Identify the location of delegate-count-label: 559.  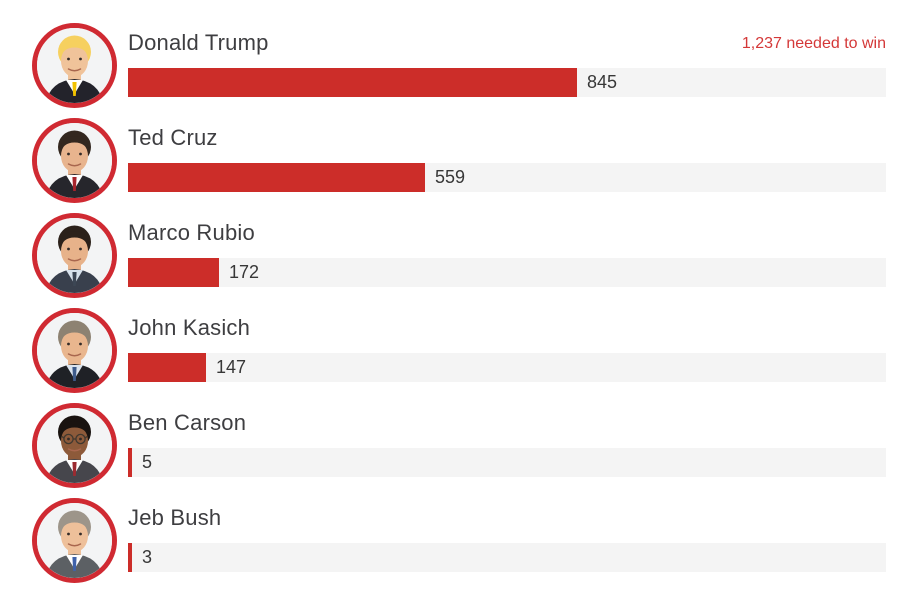
(450, 177).